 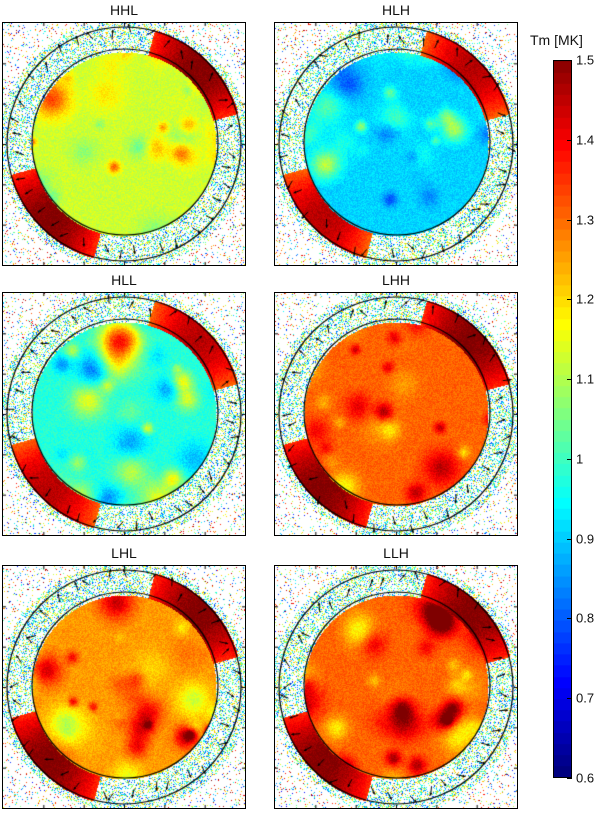 I want to click on panel-title: HLH, so click(x=395, y=10).